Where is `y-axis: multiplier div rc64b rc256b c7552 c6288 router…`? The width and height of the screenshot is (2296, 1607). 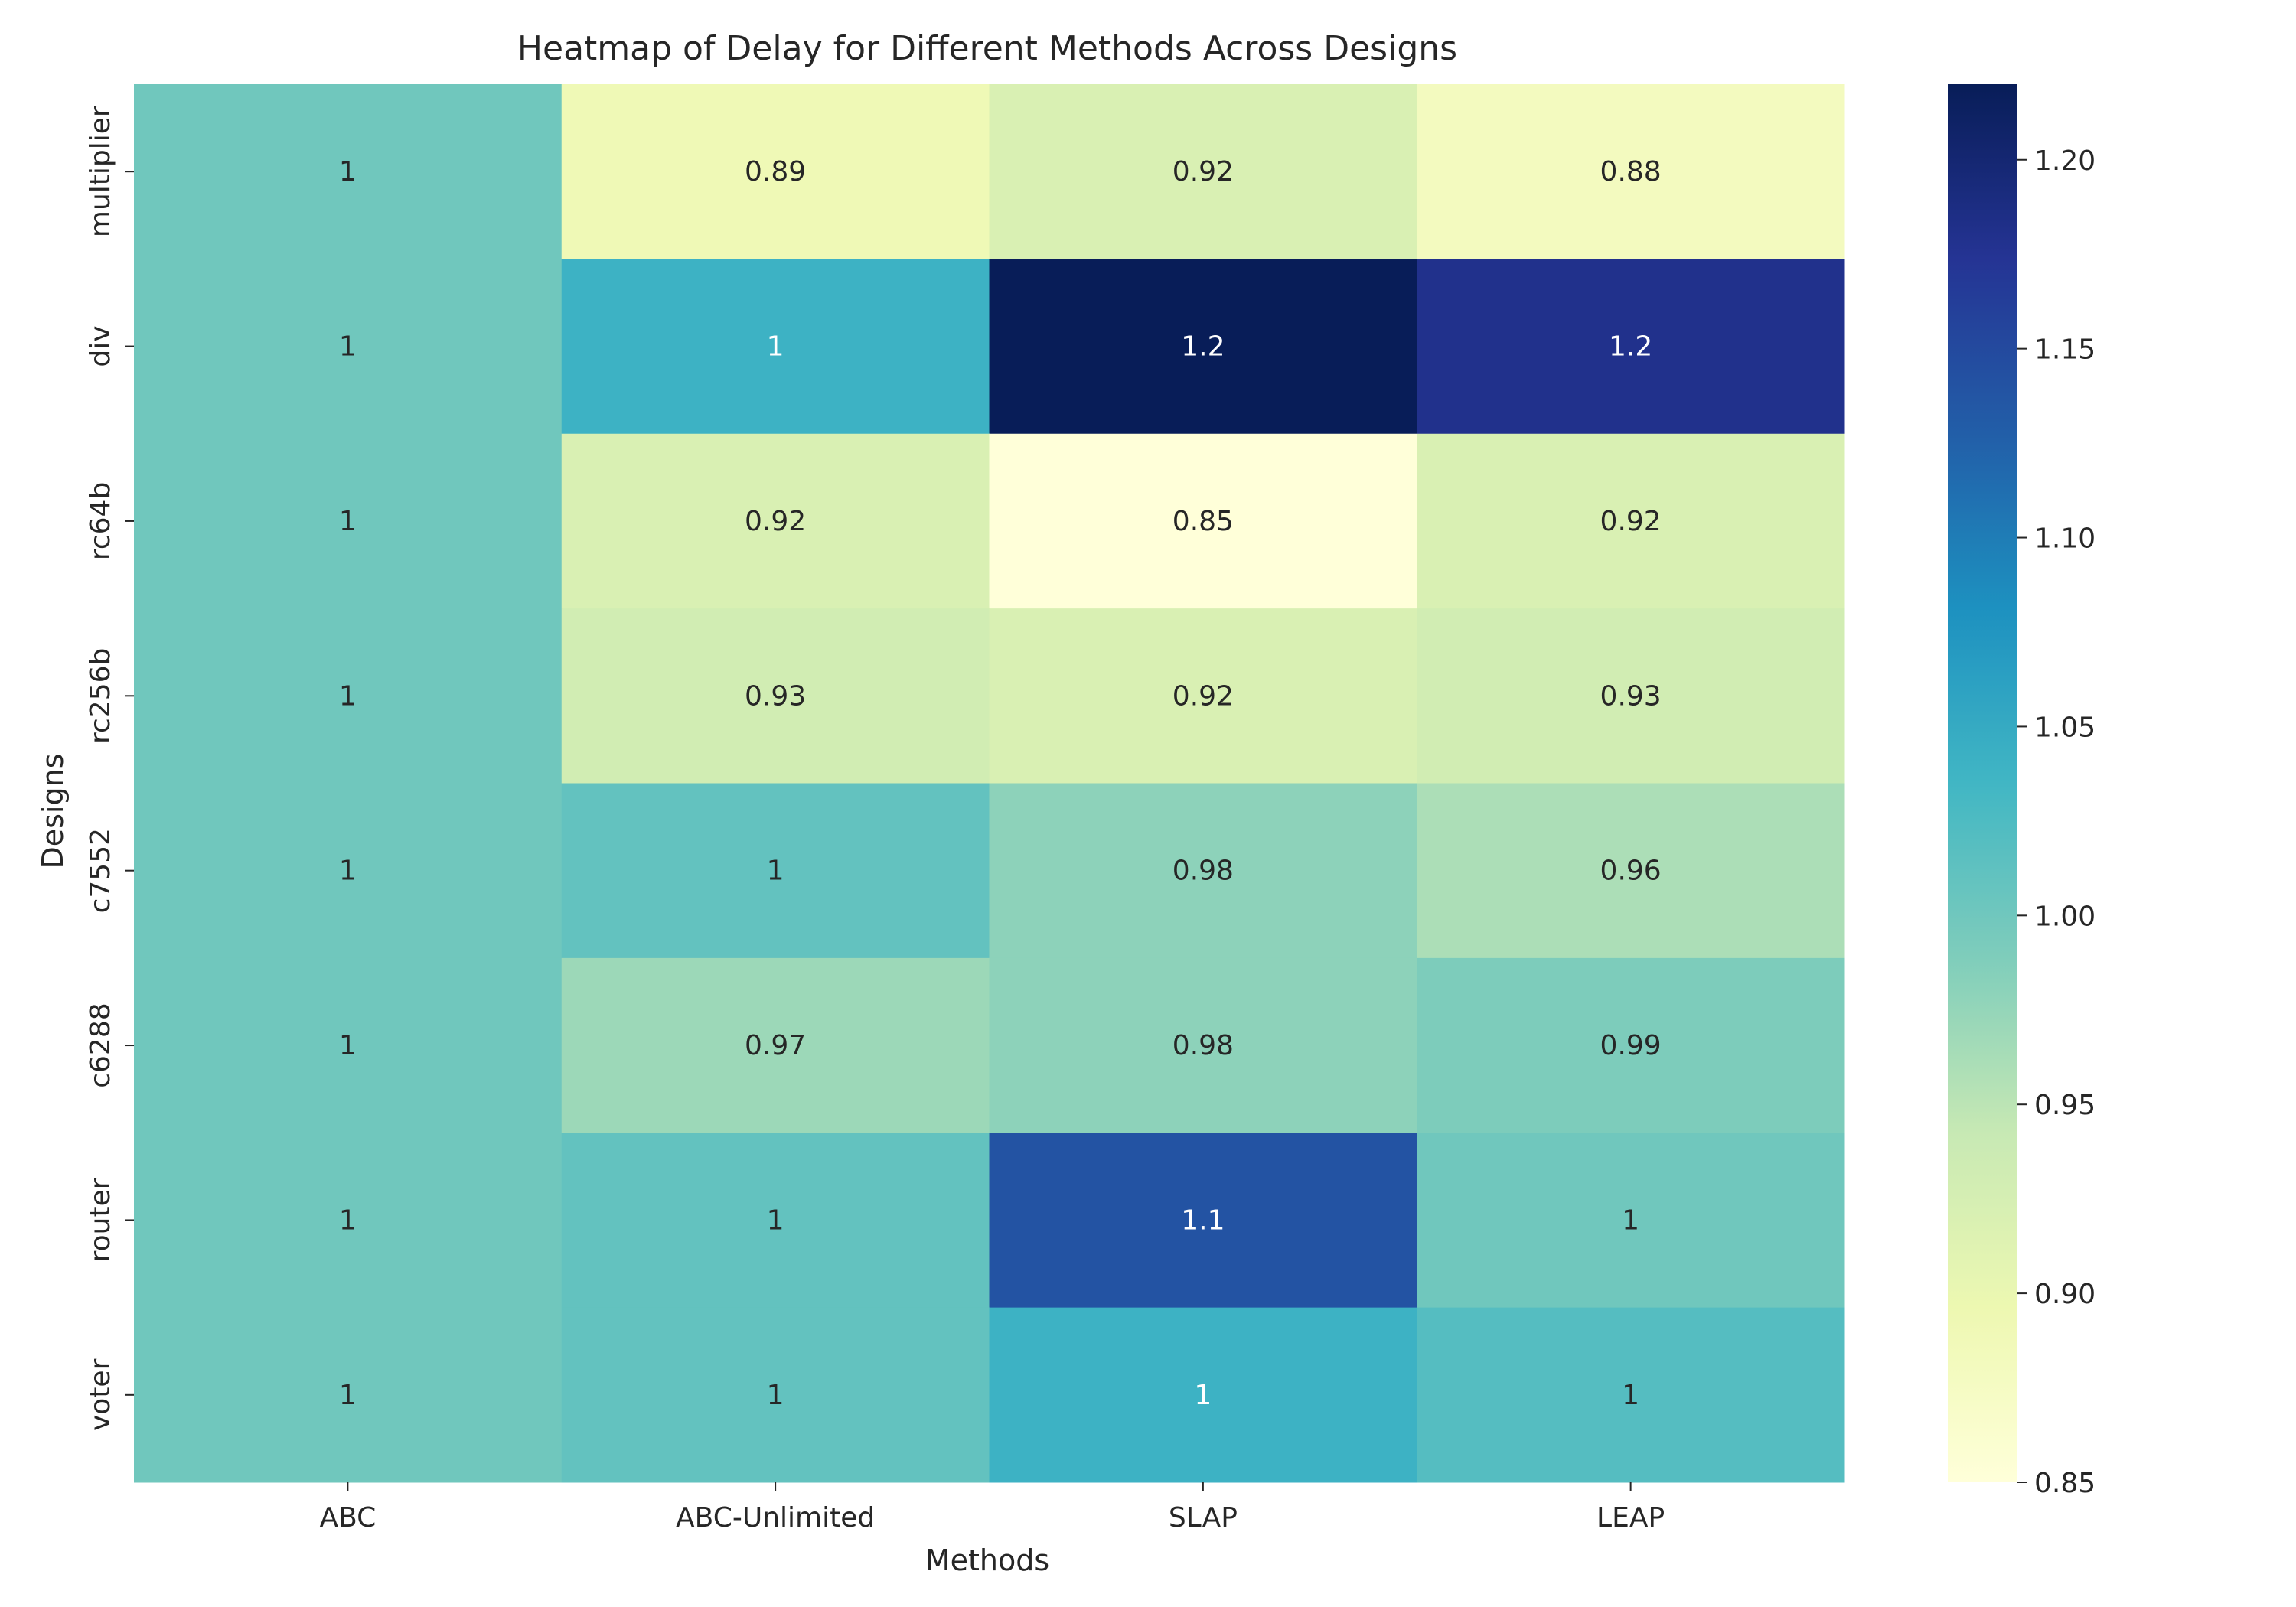
y-axis: multiplier div rc64b rc256b c7552 c6288 router… is located at coordinates (109, 768).